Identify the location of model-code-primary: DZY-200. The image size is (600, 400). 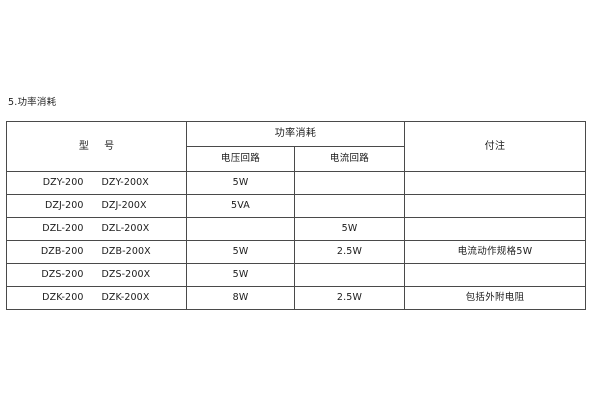
(63, 182).